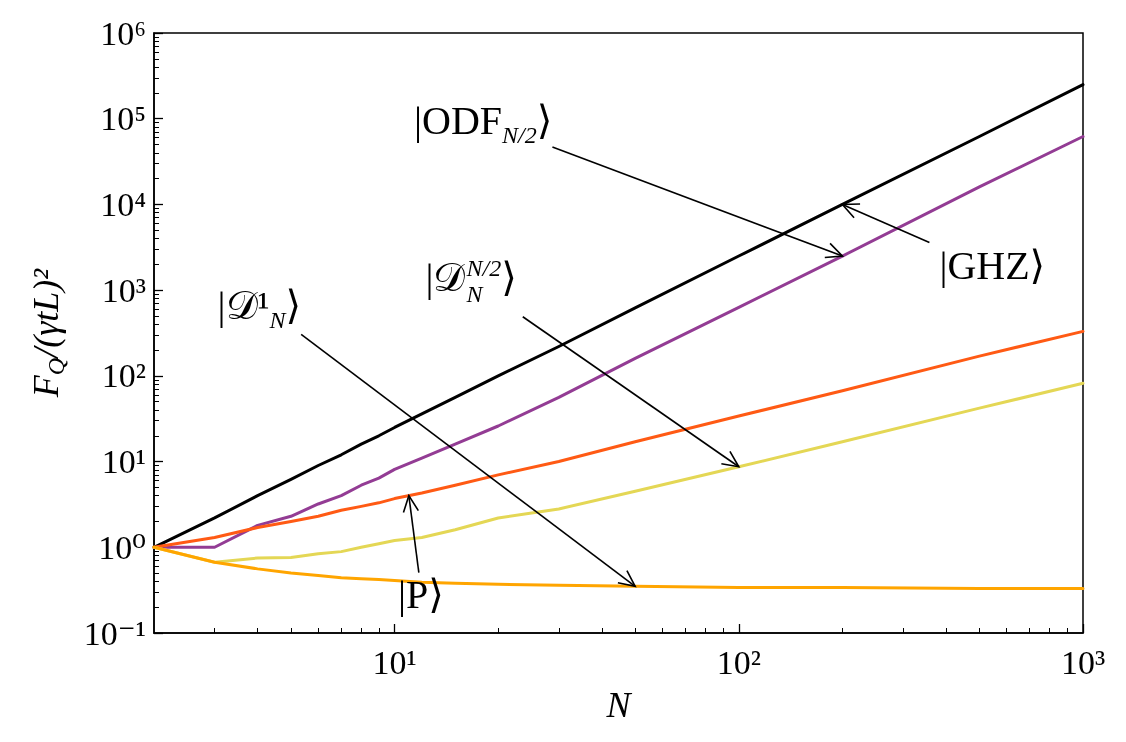 The width and height of the screenshot is (1126, 742). I want to click on annotation: |𝒟¹$_{N}$⟩, so click(259, 308).